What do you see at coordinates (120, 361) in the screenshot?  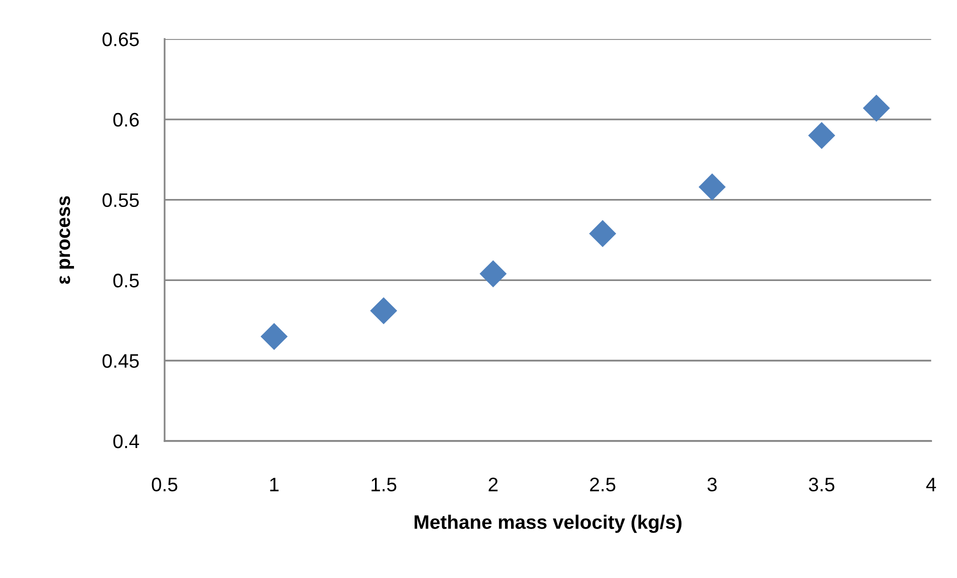 I see `y-tick-label: 0.45` at bounding box center [120, 361].